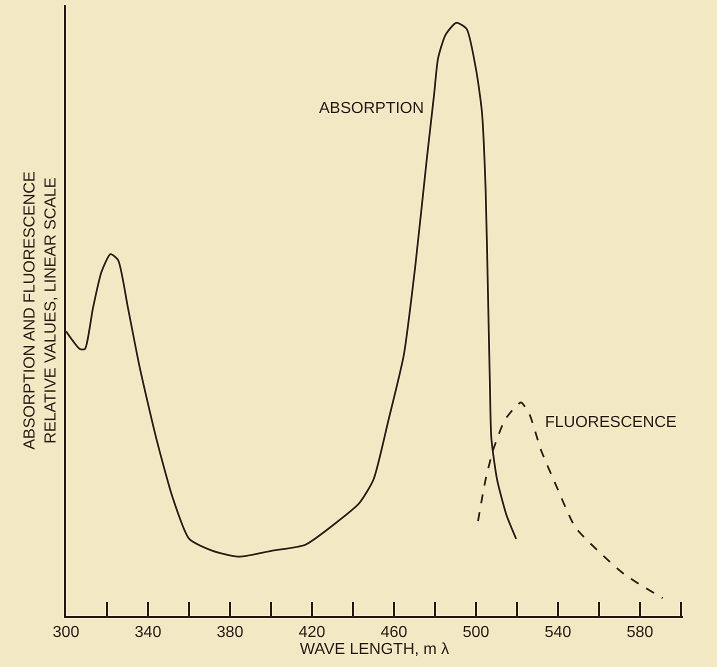  Describe the element at coordinates (312, 633) in the screenshot. I see `x-tick-label: 420` at that location.